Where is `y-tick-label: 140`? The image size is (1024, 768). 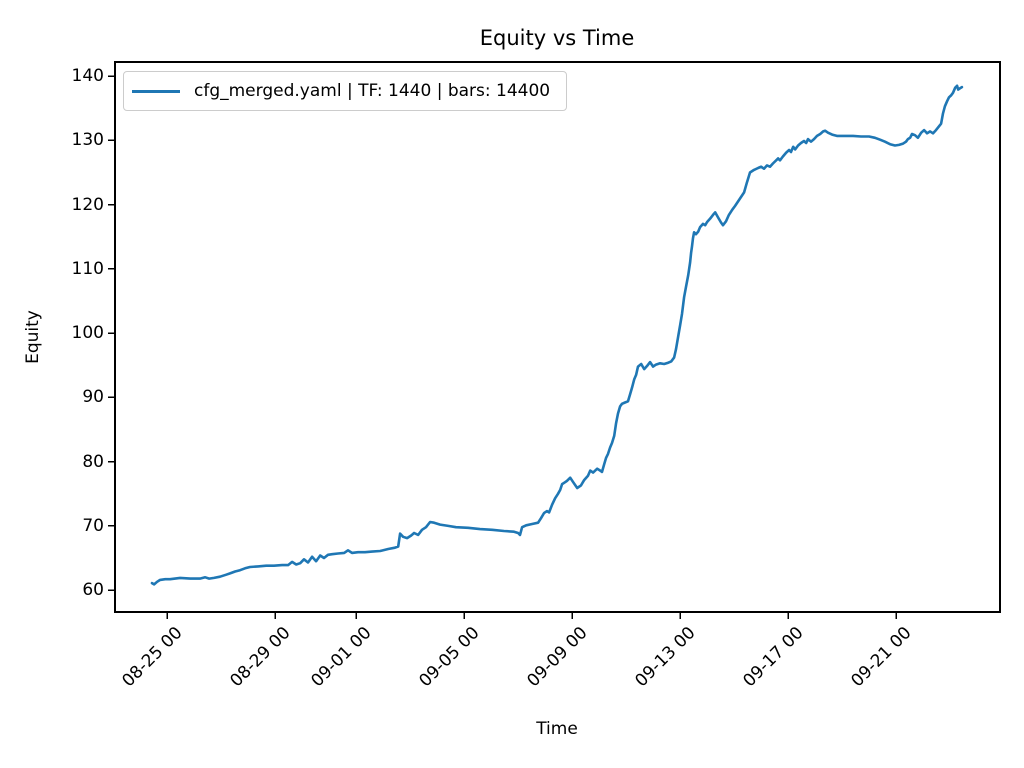
y-tick-label: 140 is located at coordinates (87, 76).